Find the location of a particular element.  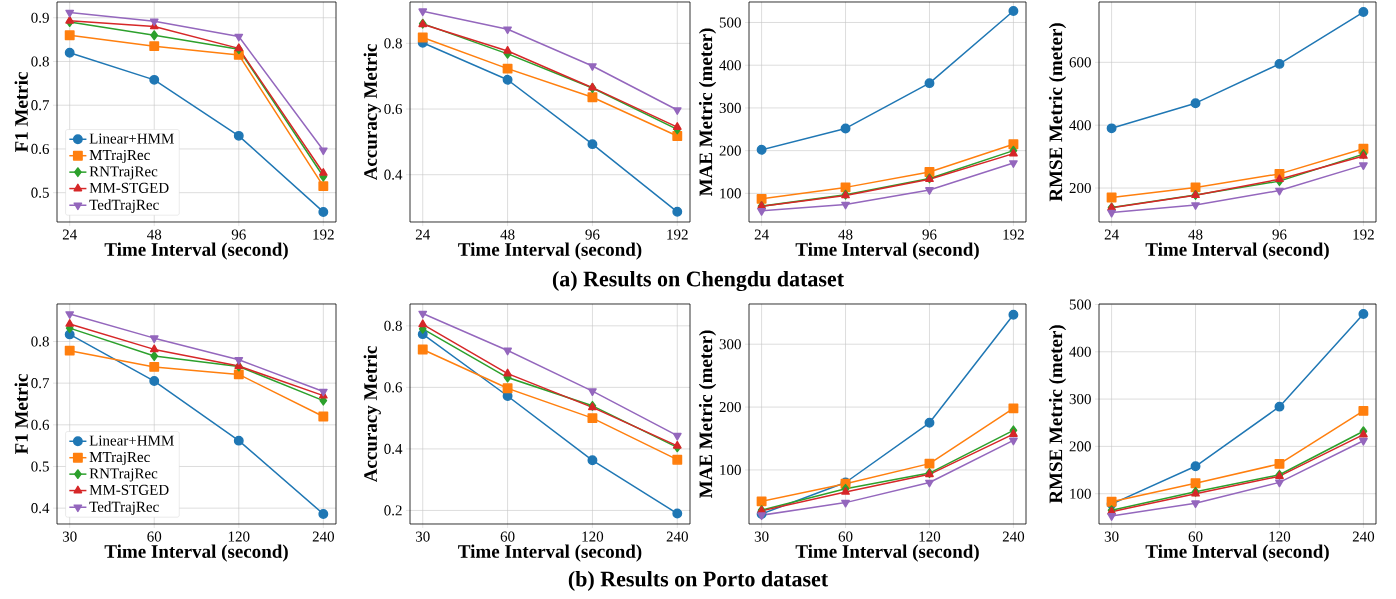

text: (a) Results on Chengdu dataset is located at coordinates (698, 281).